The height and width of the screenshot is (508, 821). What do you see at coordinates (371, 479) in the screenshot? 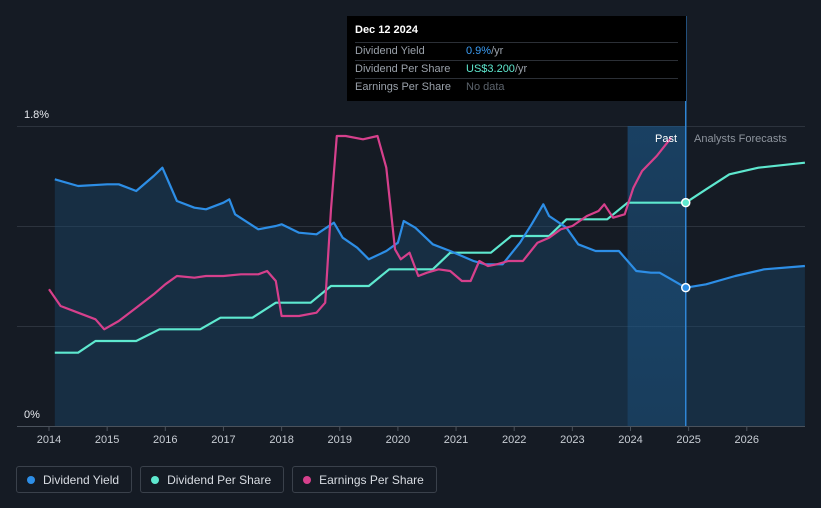
I see `legend-label: Earnings Per Share` at bounding box center [371, 479].